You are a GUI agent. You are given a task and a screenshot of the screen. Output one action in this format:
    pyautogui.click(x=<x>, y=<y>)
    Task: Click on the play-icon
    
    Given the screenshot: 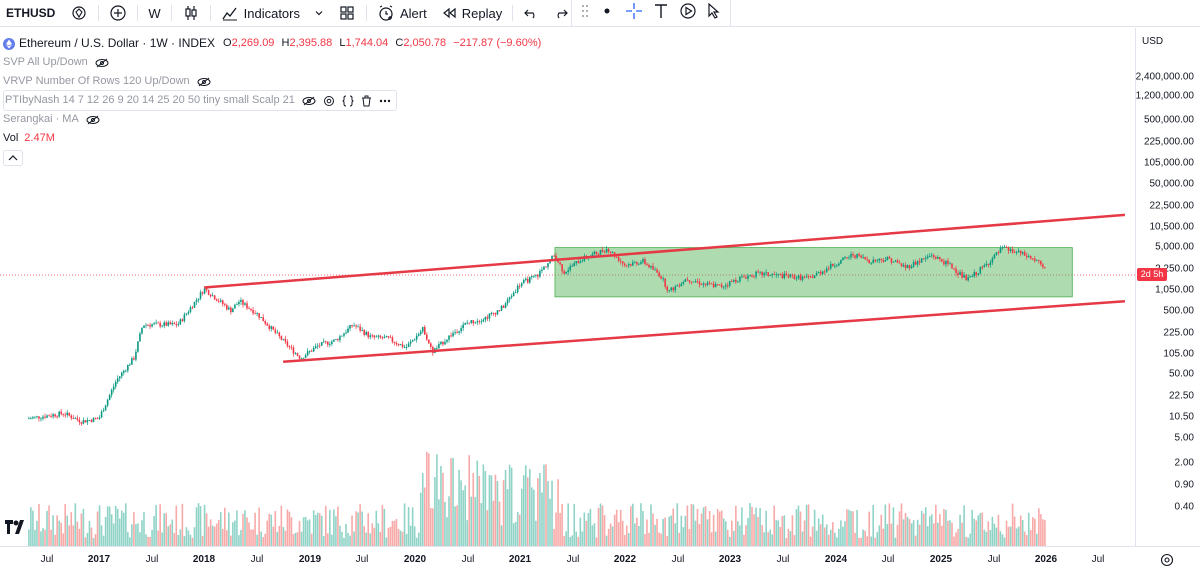 What is the action you would take?
    pyautogui.click(x=688, y=13)
    